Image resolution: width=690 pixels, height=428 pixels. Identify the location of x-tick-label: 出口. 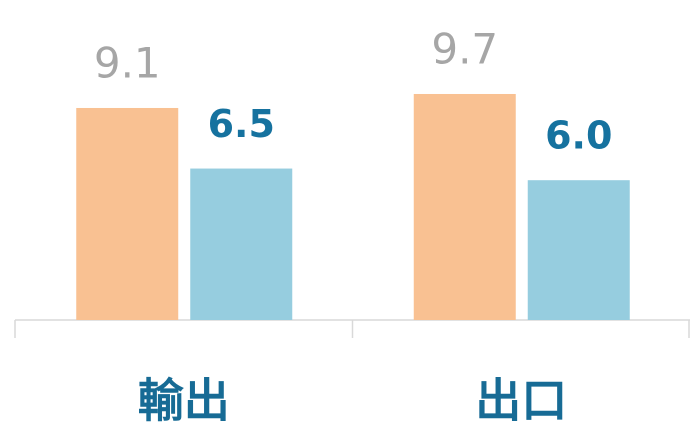
(521, 401).